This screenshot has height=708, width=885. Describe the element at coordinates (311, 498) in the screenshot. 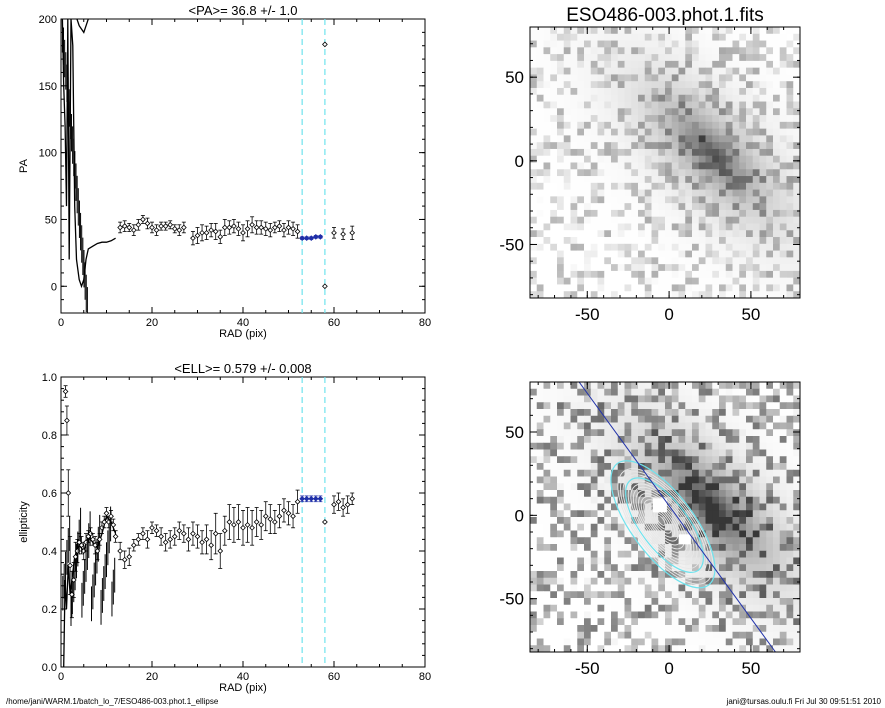

I see `ell-fit-range-point` at that location.